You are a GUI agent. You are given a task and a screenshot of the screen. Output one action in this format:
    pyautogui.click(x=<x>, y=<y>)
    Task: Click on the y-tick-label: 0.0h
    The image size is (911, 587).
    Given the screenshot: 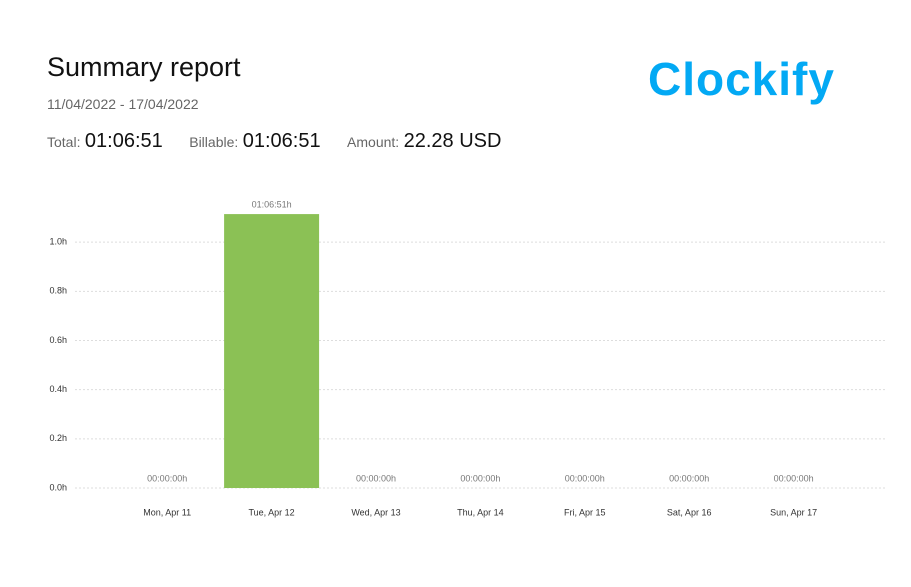 What is the action you would take?
    pyautogui.click(x=58, y=487)
    